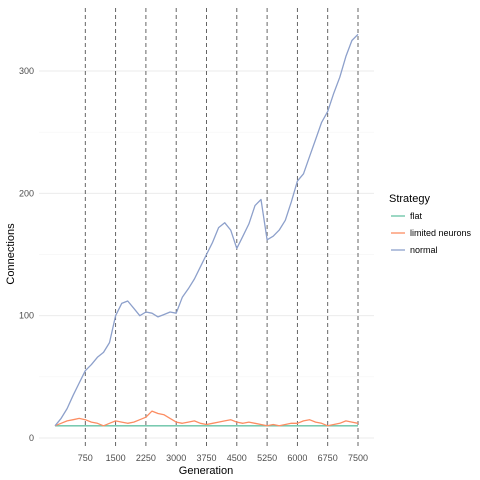  I want to click on x-tick-label: 6750, so click(328, 458).